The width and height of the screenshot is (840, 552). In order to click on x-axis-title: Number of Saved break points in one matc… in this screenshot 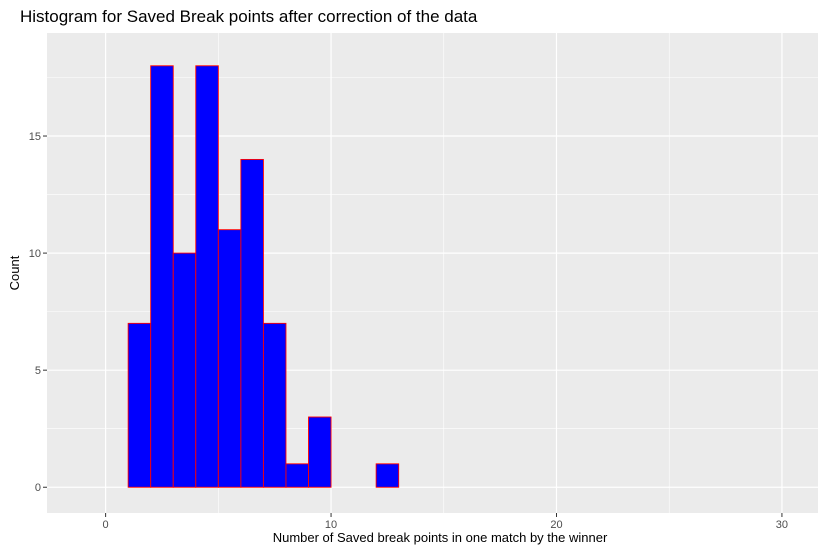, I will do `click(440, 537)`.